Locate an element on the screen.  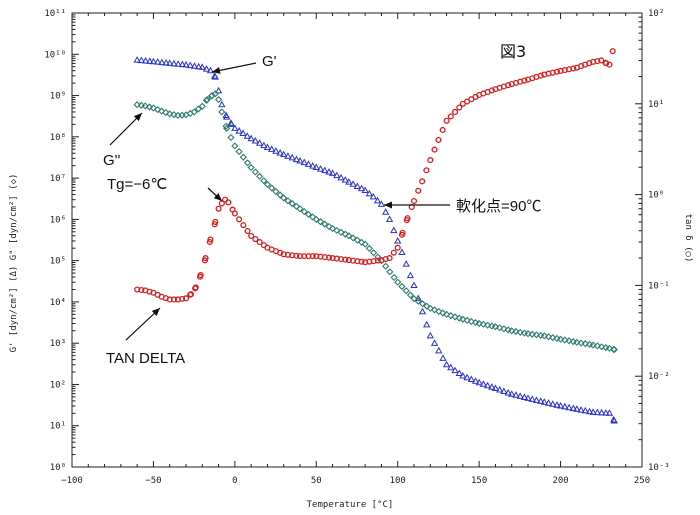
x-tick-label: 50 is located at coordinates (316, 481).